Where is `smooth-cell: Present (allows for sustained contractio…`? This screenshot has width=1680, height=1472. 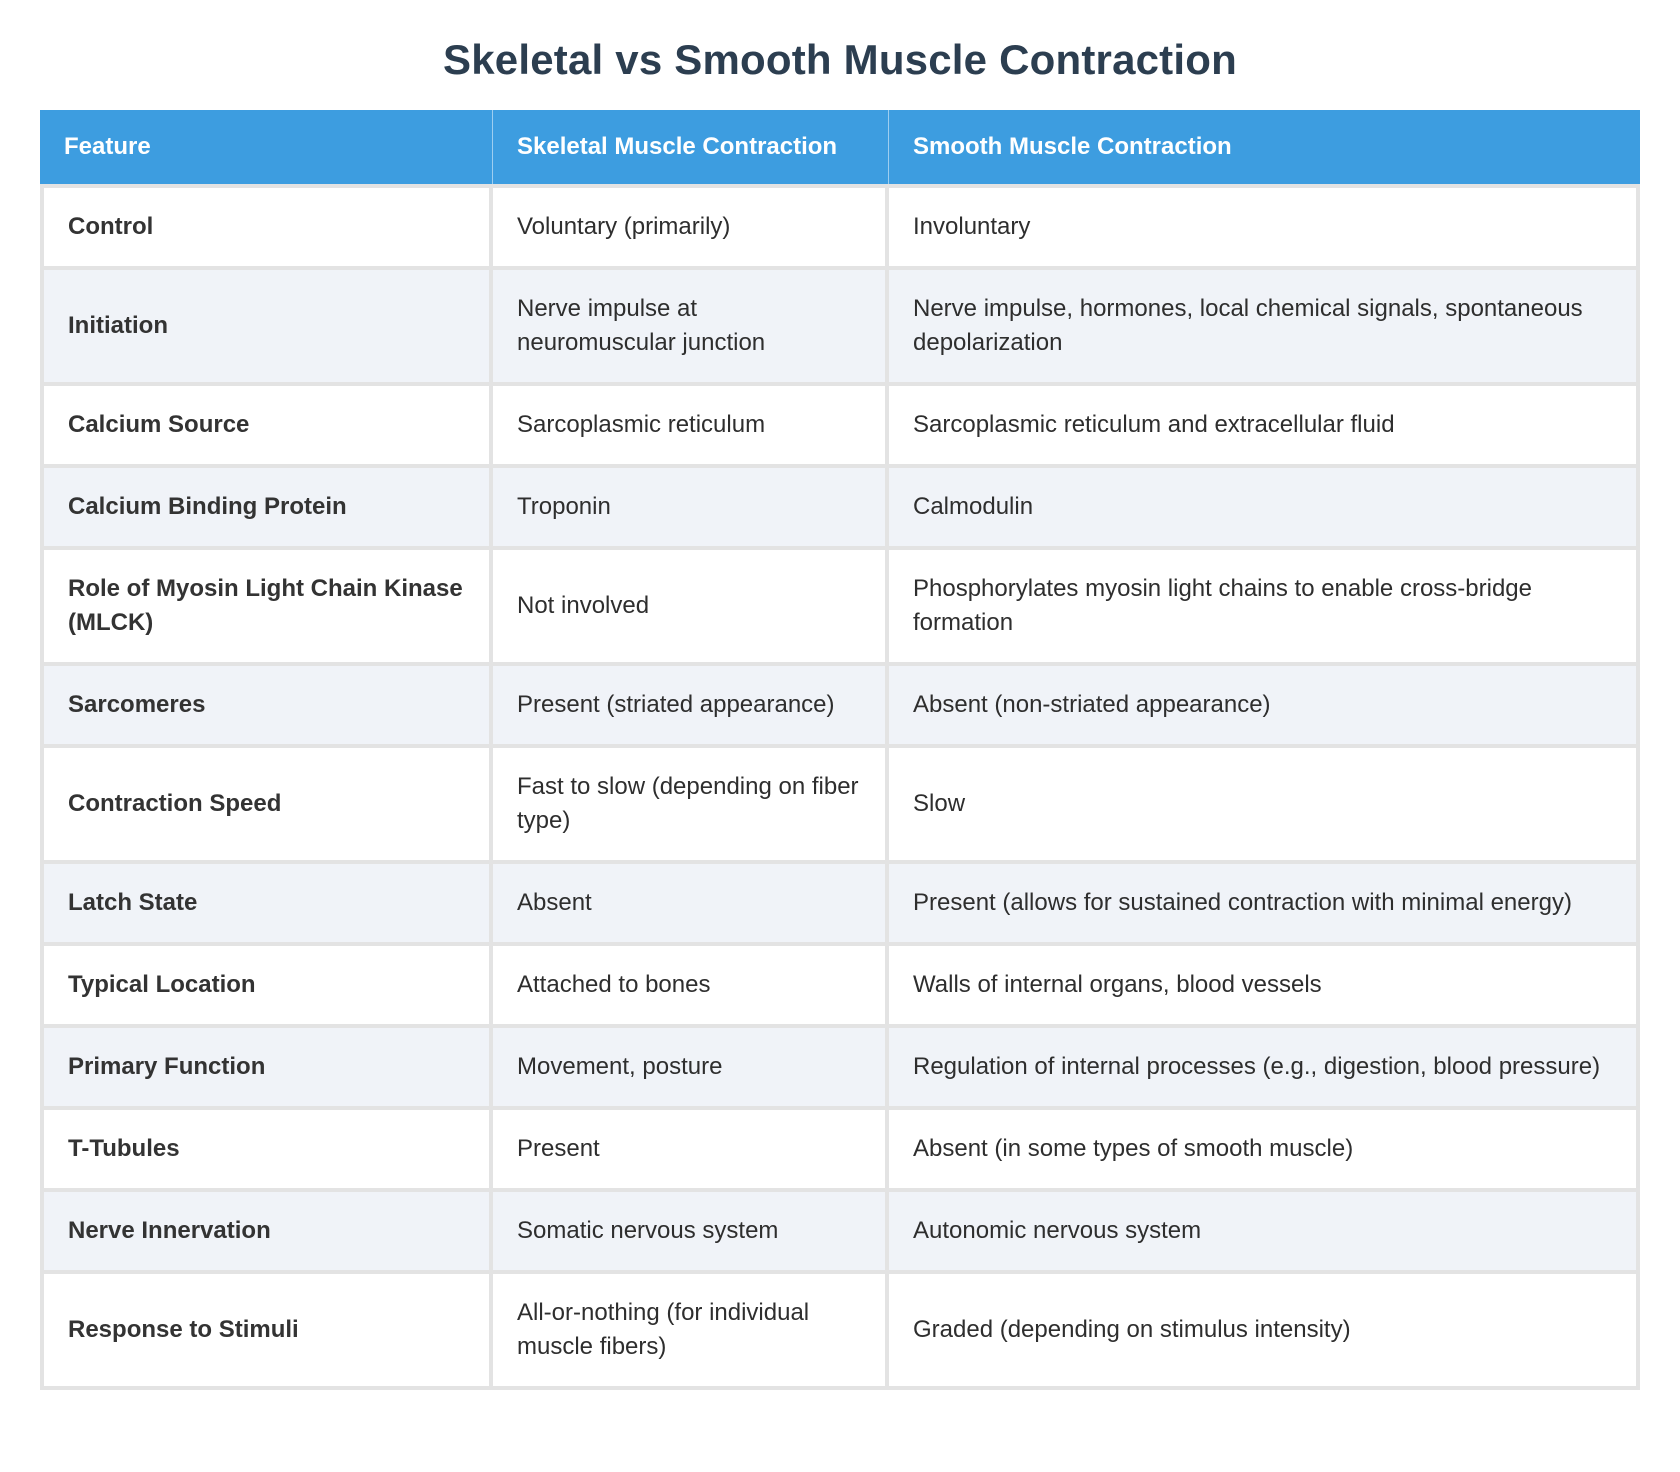
smooth-cell: Present (allows for sustained contractio… is located at coordinates (1264, 905).